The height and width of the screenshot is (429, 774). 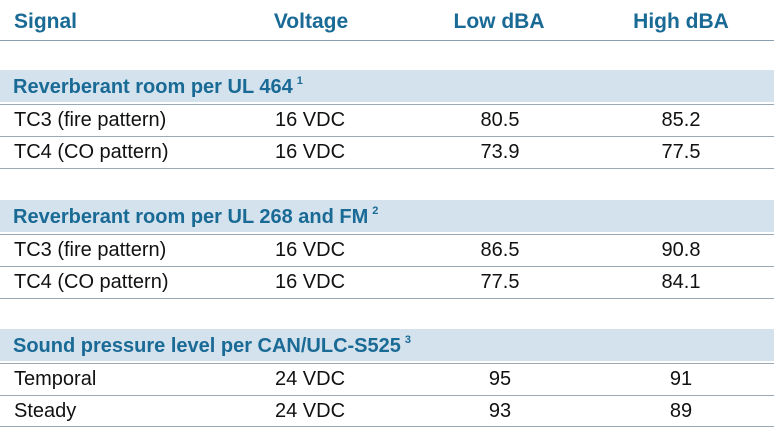 What do you see at coordinates (387, 216) in the screenshot?
I see `section-header-ul268-fm: Reverberant room per UL 268 and FM 2` at bounding box center [387, 216].